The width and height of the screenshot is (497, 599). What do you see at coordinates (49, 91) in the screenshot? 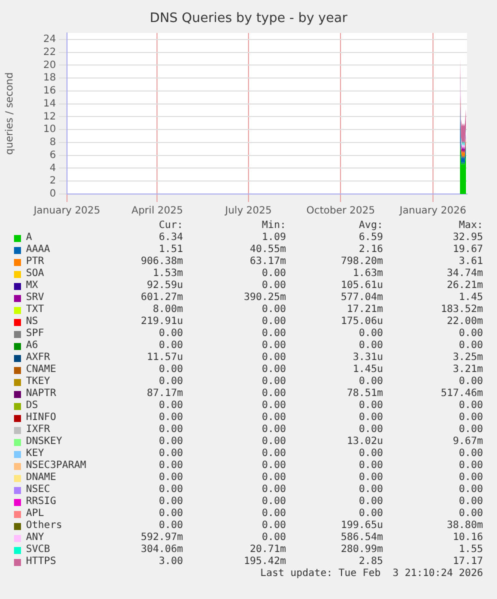
I see `y-tick-label: 16` at bounding box center [49, 91].